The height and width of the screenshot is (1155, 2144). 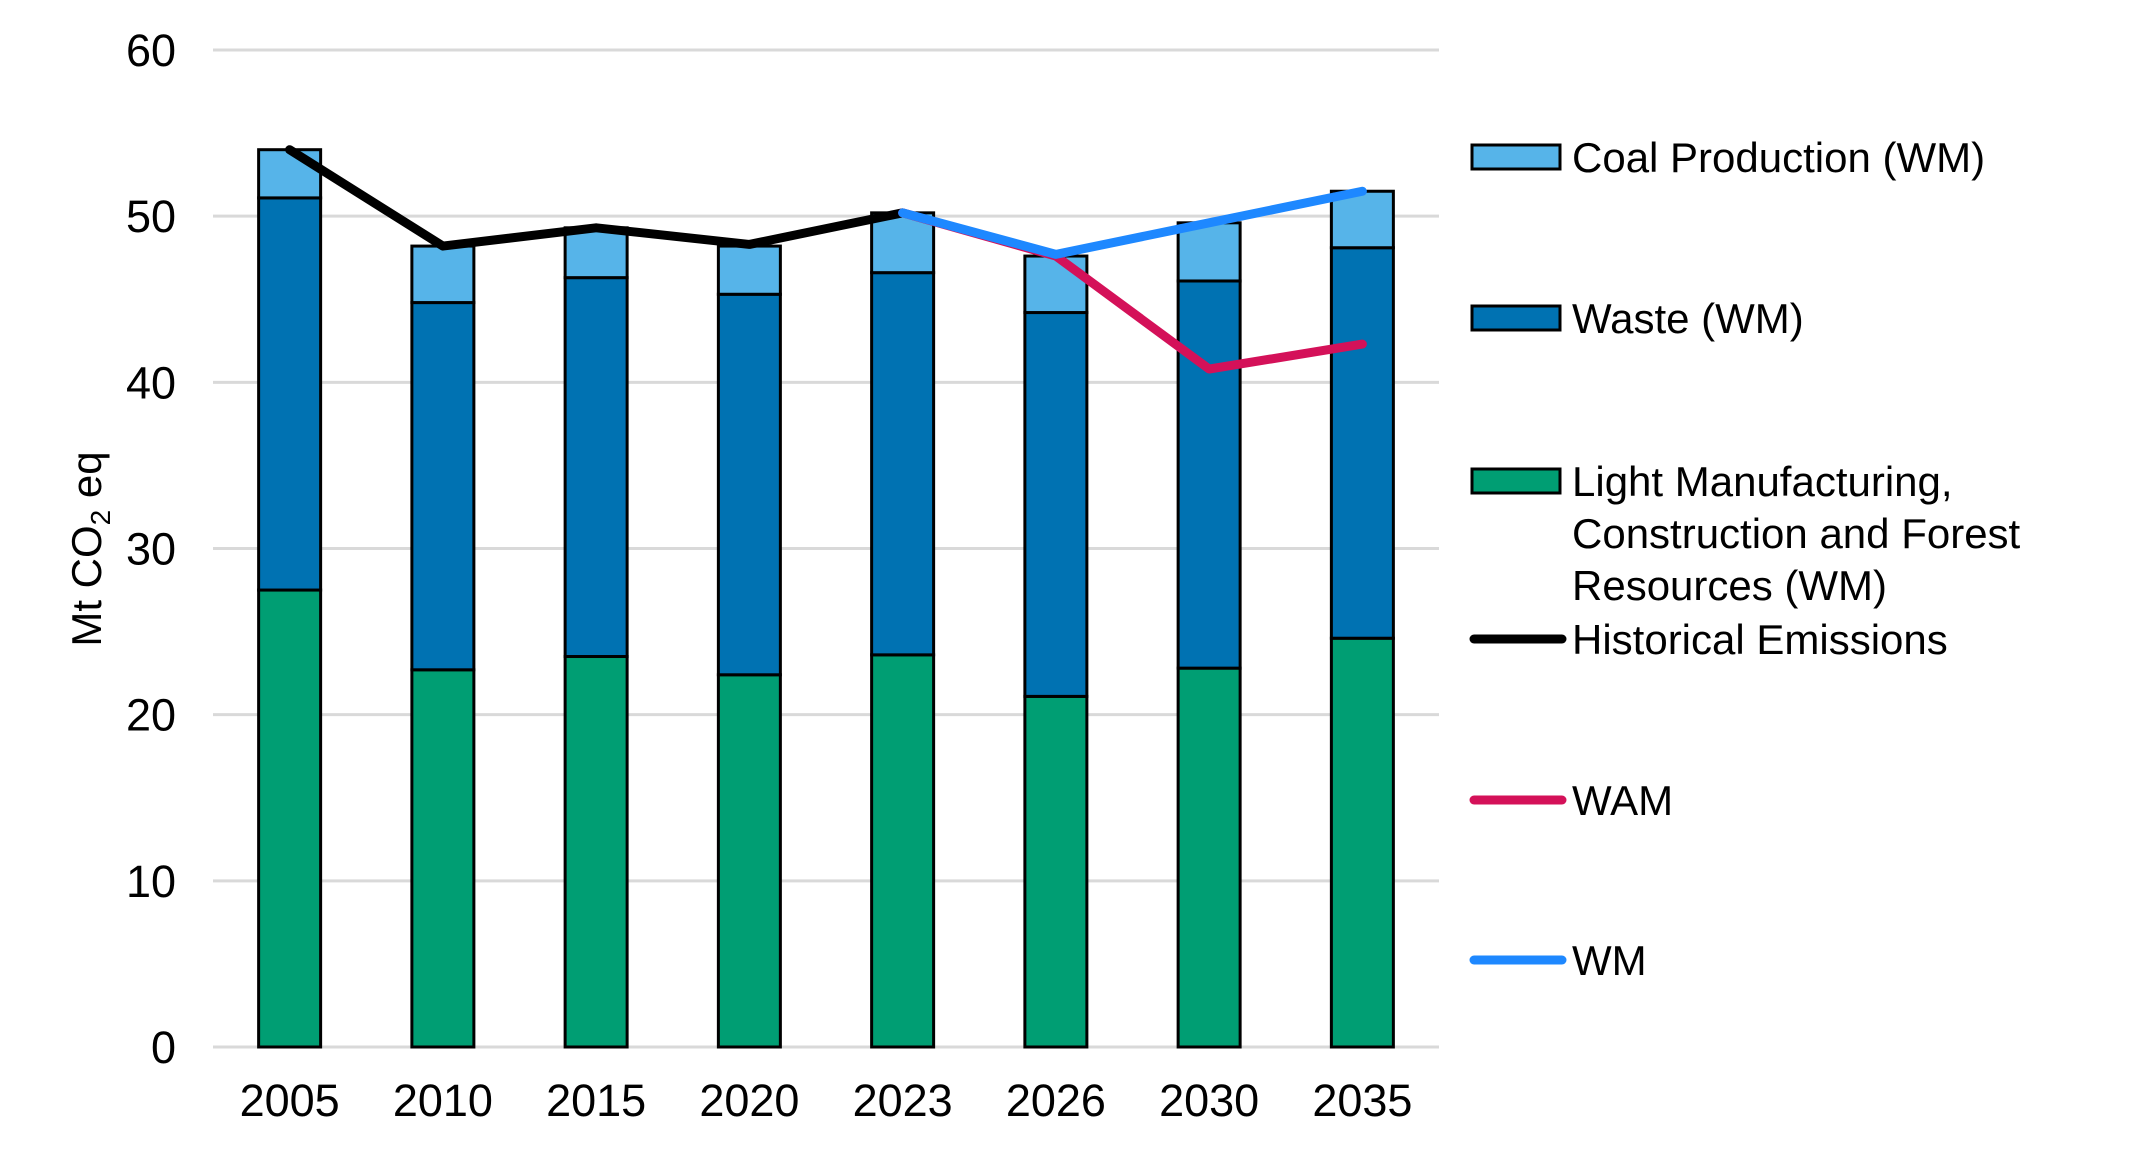 I want to click on legend-item: WAM, so click(x=1571, y=800).